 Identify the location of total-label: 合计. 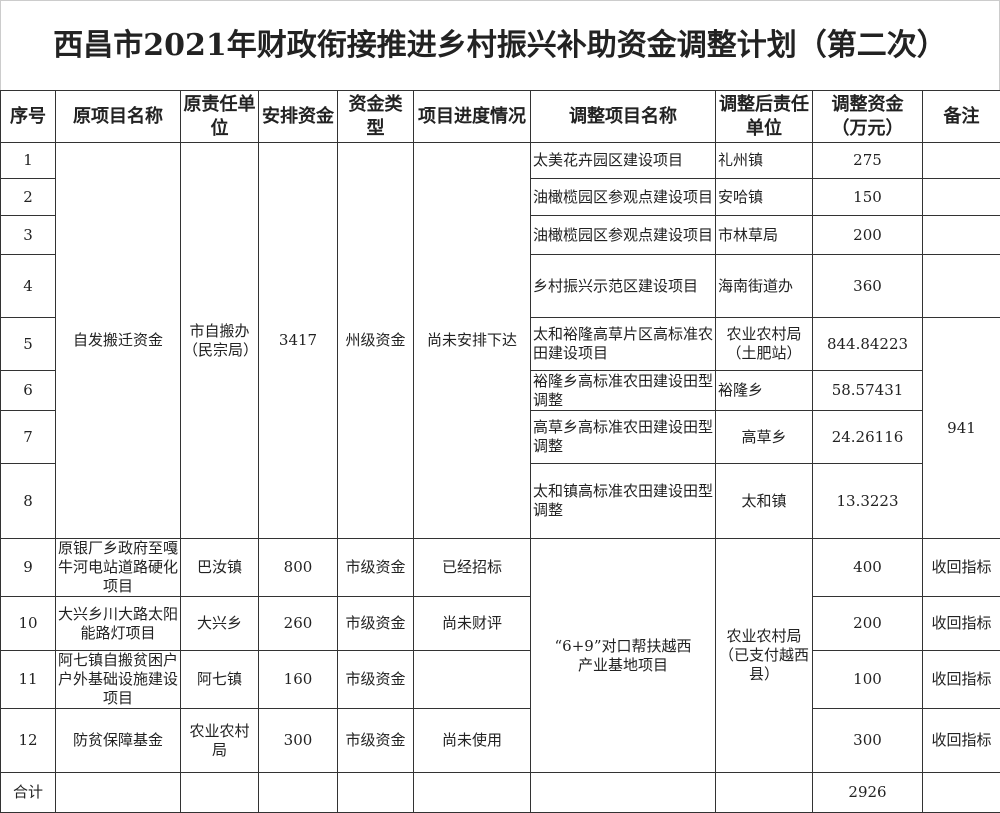
(28, 793).